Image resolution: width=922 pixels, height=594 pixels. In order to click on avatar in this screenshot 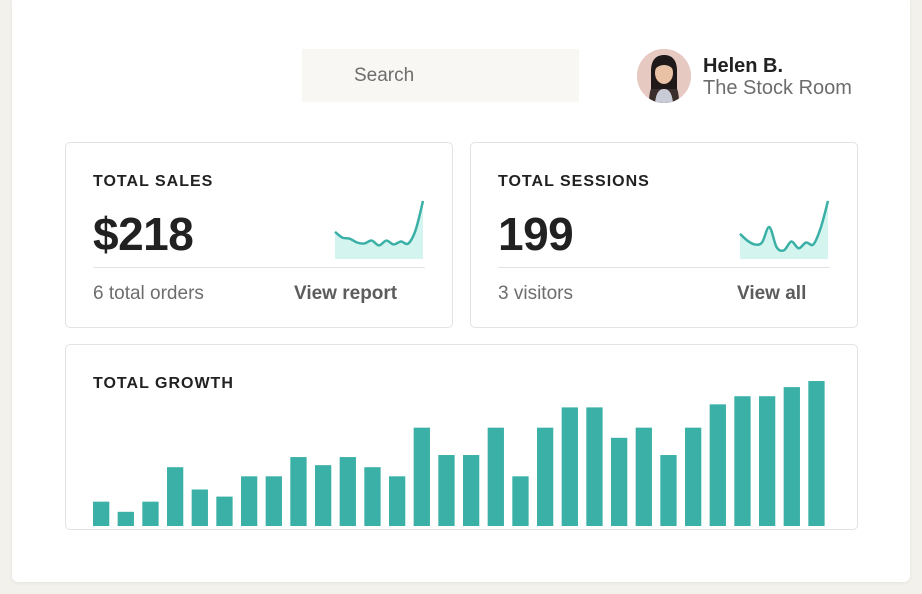, I will do `click(664, 76)`.